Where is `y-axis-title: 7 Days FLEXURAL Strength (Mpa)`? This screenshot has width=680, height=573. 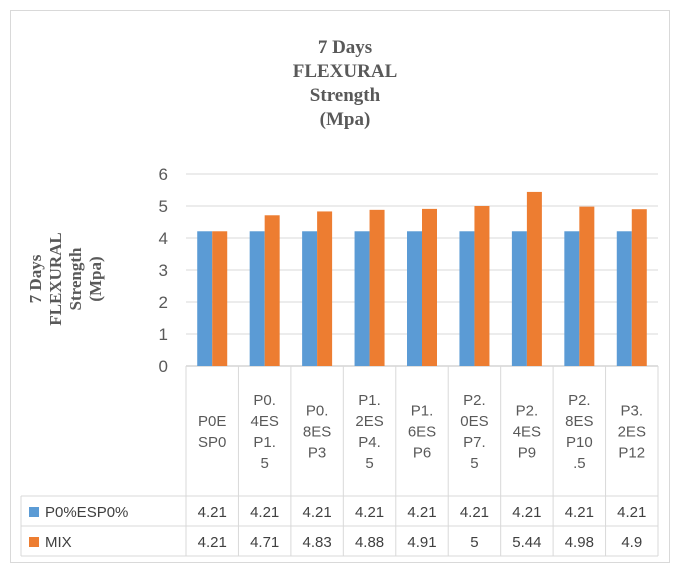 y-axis-title: 7 Days FLEXURAL Strength (Mpa) is located at coordinates (65, 279).